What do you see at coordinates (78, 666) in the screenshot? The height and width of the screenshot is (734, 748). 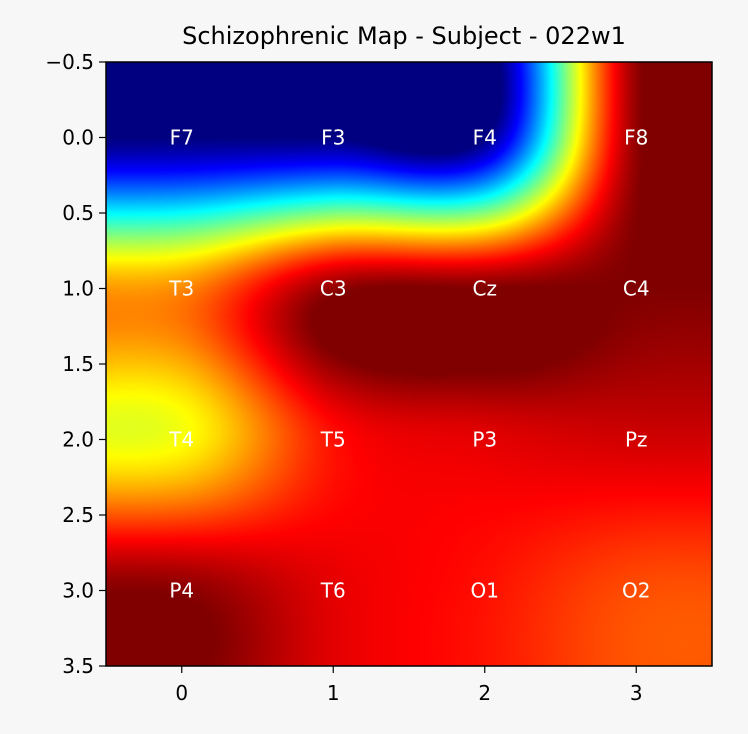 I see `y-tick-label: 3.5` at bounding box center [78, 666].